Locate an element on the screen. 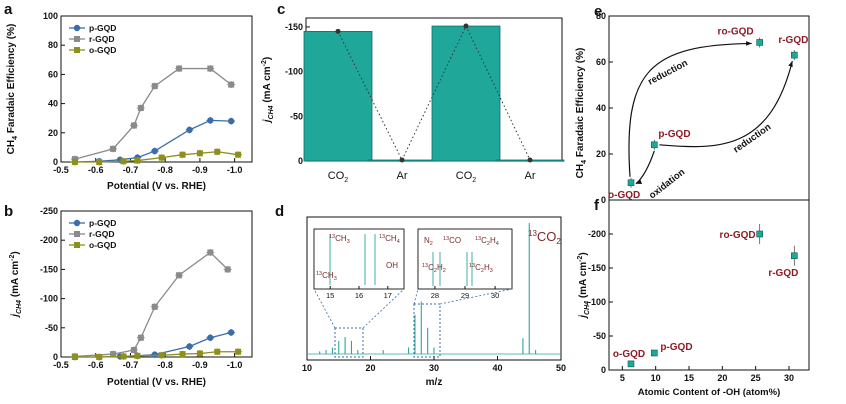 This screenshot has width=846, height=404. panel-d-x-tick-label: 30 is located at coordinates (434, 368).